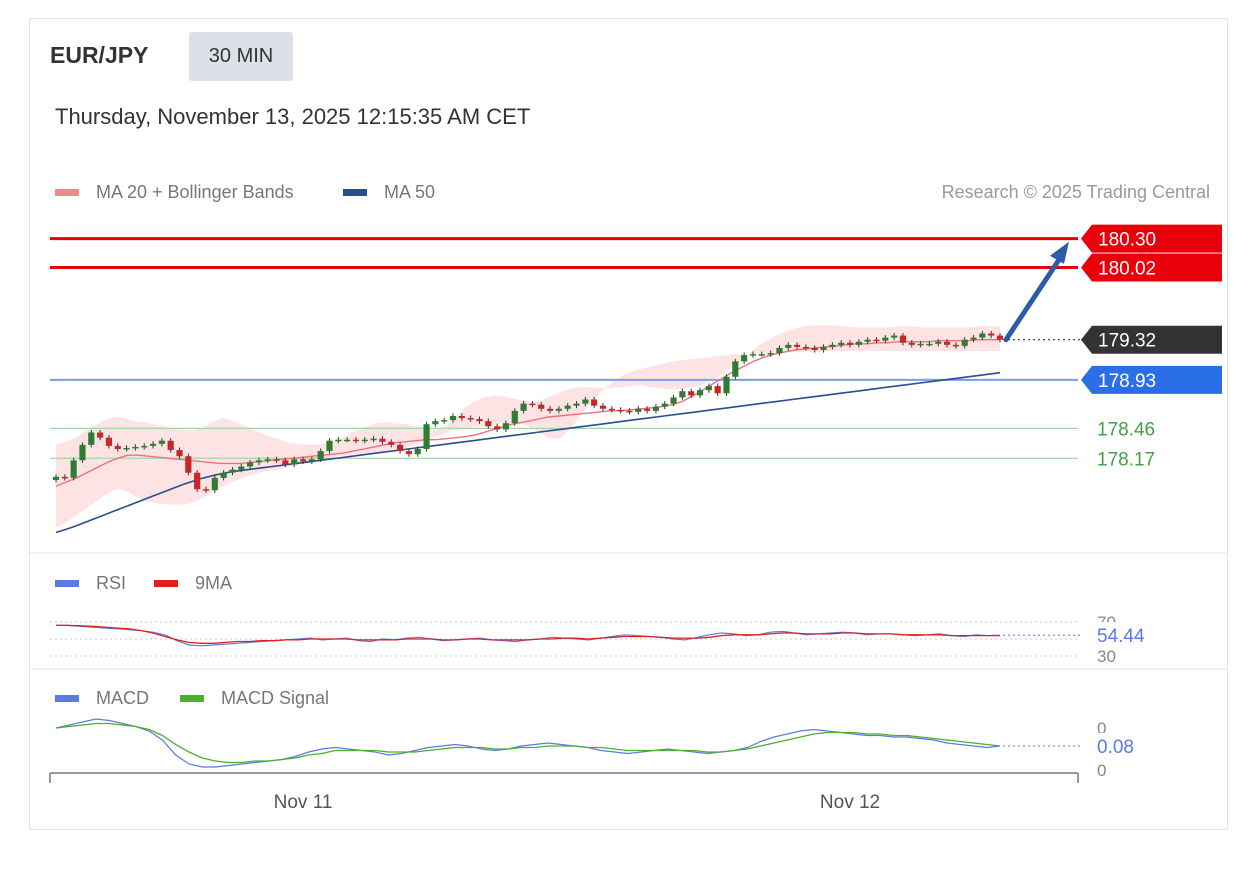 The height and width of the screenshot is (870, 1258). What do you see at coordinates (850, 802) in the screenshot?
I see `x-axis-tick-label: Nov 12` at bounding box center [850, 802].